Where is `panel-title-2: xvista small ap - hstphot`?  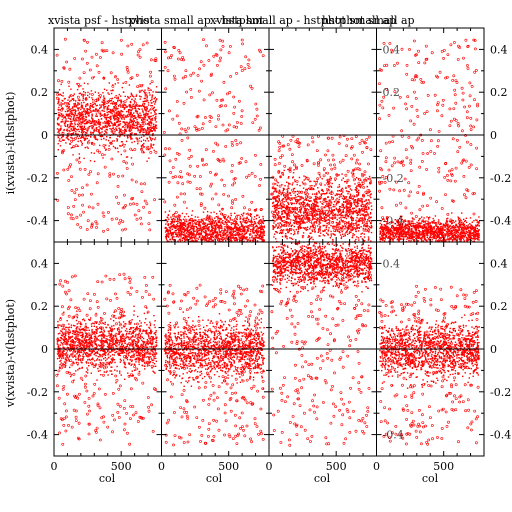
panel-title-2: xvista small ap - hstphot is located at coordinates (196, 20).